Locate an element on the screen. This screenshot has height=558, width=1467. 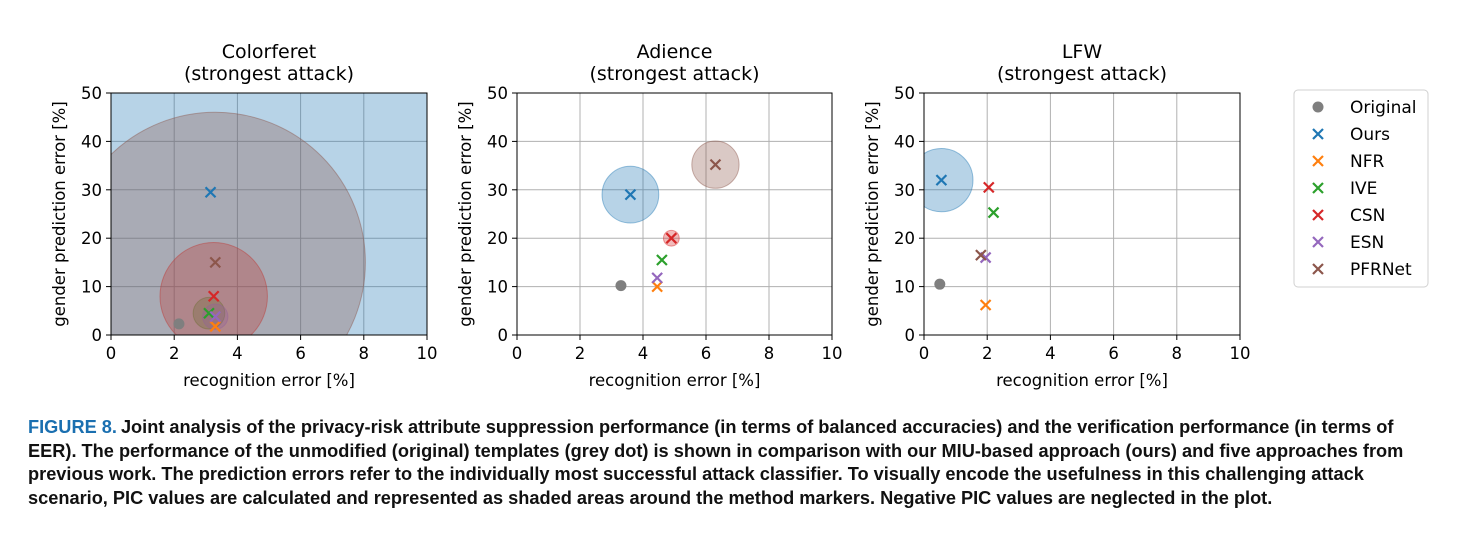
legend-label-csn: CSN is located at coordinates (1367, 216).